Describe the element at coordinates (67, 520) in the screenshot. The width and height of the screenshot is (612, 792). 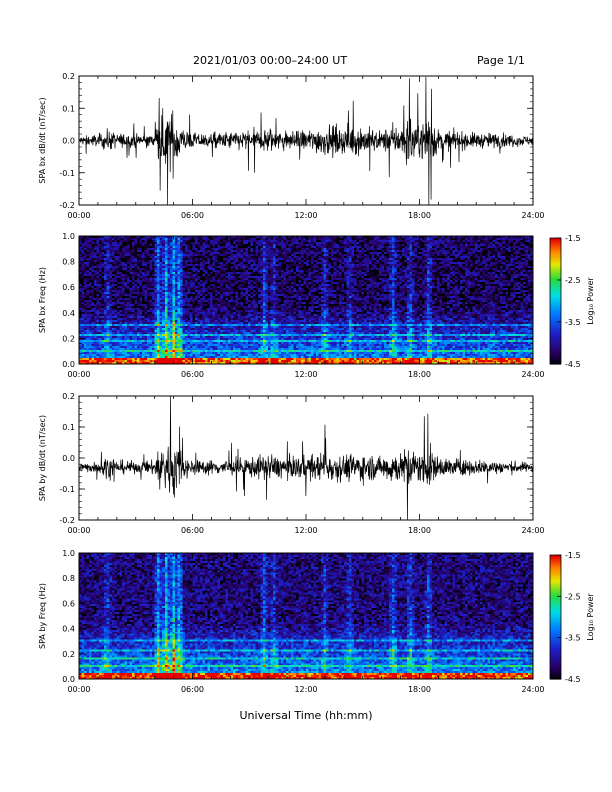
I see `y-tick-label: -0.2` at that location.